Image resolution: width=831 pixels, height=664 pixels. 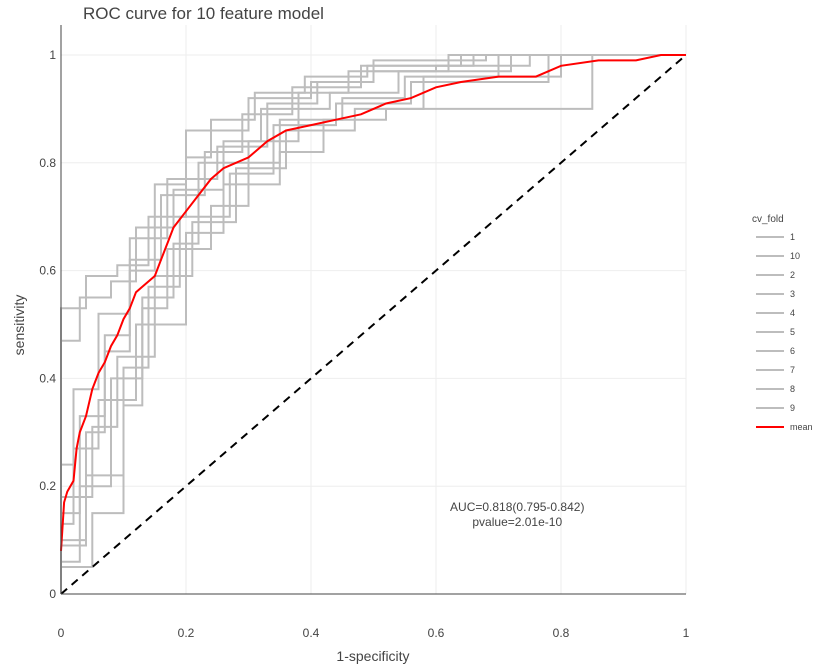 What do you see at coordinates (795, 256) in the screenshot?
I see `legend-label-10: 10` at bounding box center [795, 256].